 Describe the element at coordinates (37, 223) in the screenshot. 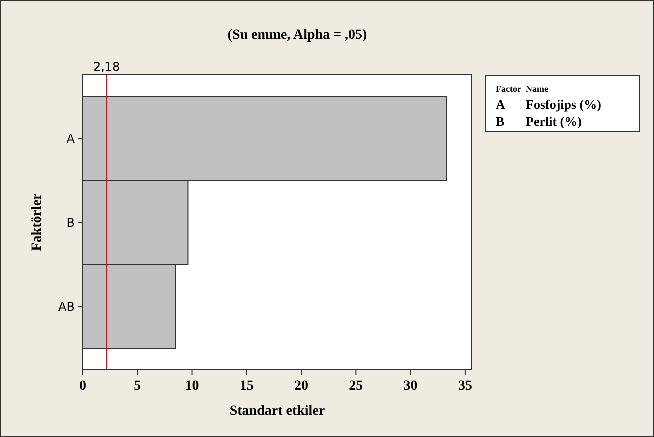

I see `y-axis-title: Faktörler` at that location.